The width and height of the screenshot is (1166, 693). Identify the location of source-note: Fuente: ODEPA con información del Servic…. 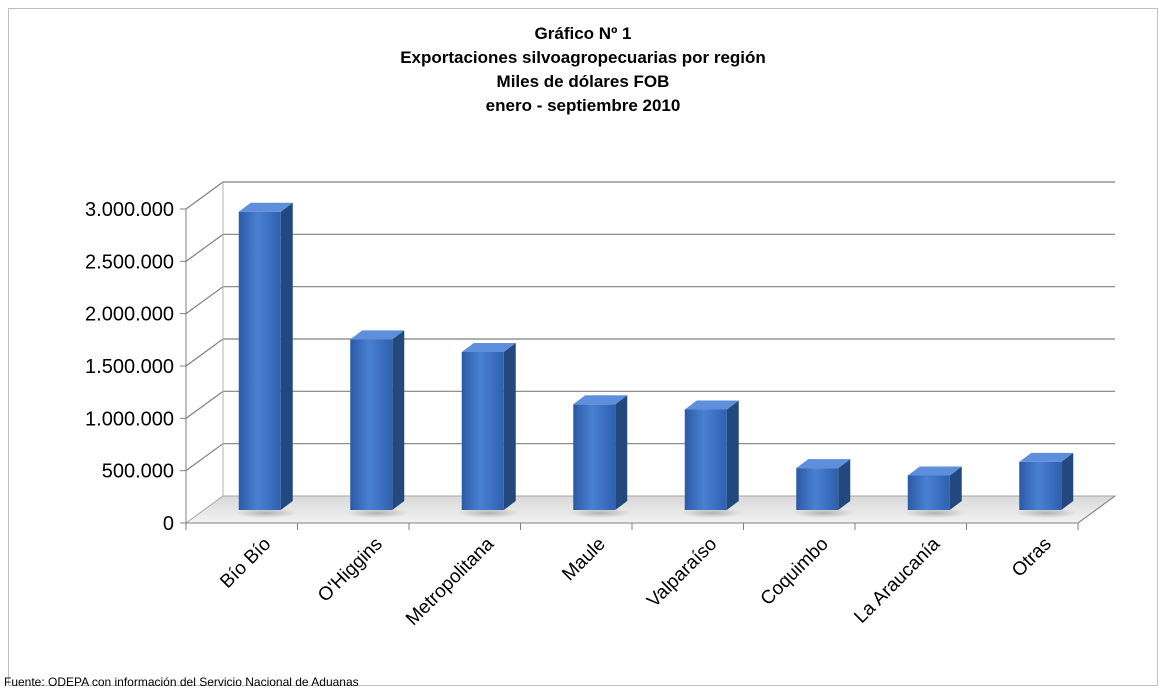
(181, 682).